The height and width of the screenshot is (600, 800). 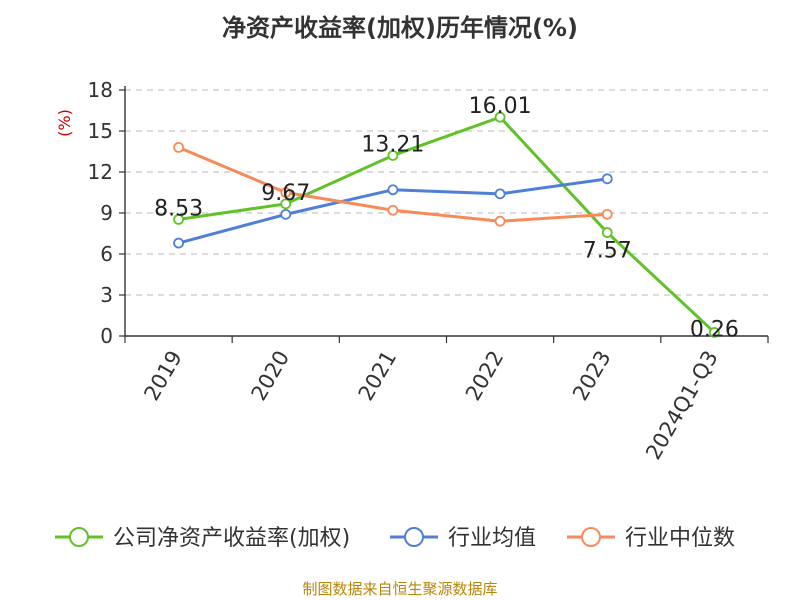 I want to click on data-label: 8.53, so click(x=178, y=208).